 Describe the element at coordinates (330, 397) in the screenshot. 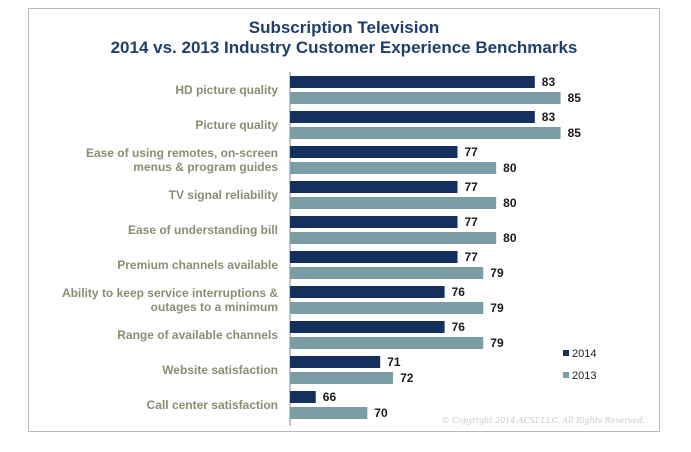

I see `data-label-2014: 66` at that location.